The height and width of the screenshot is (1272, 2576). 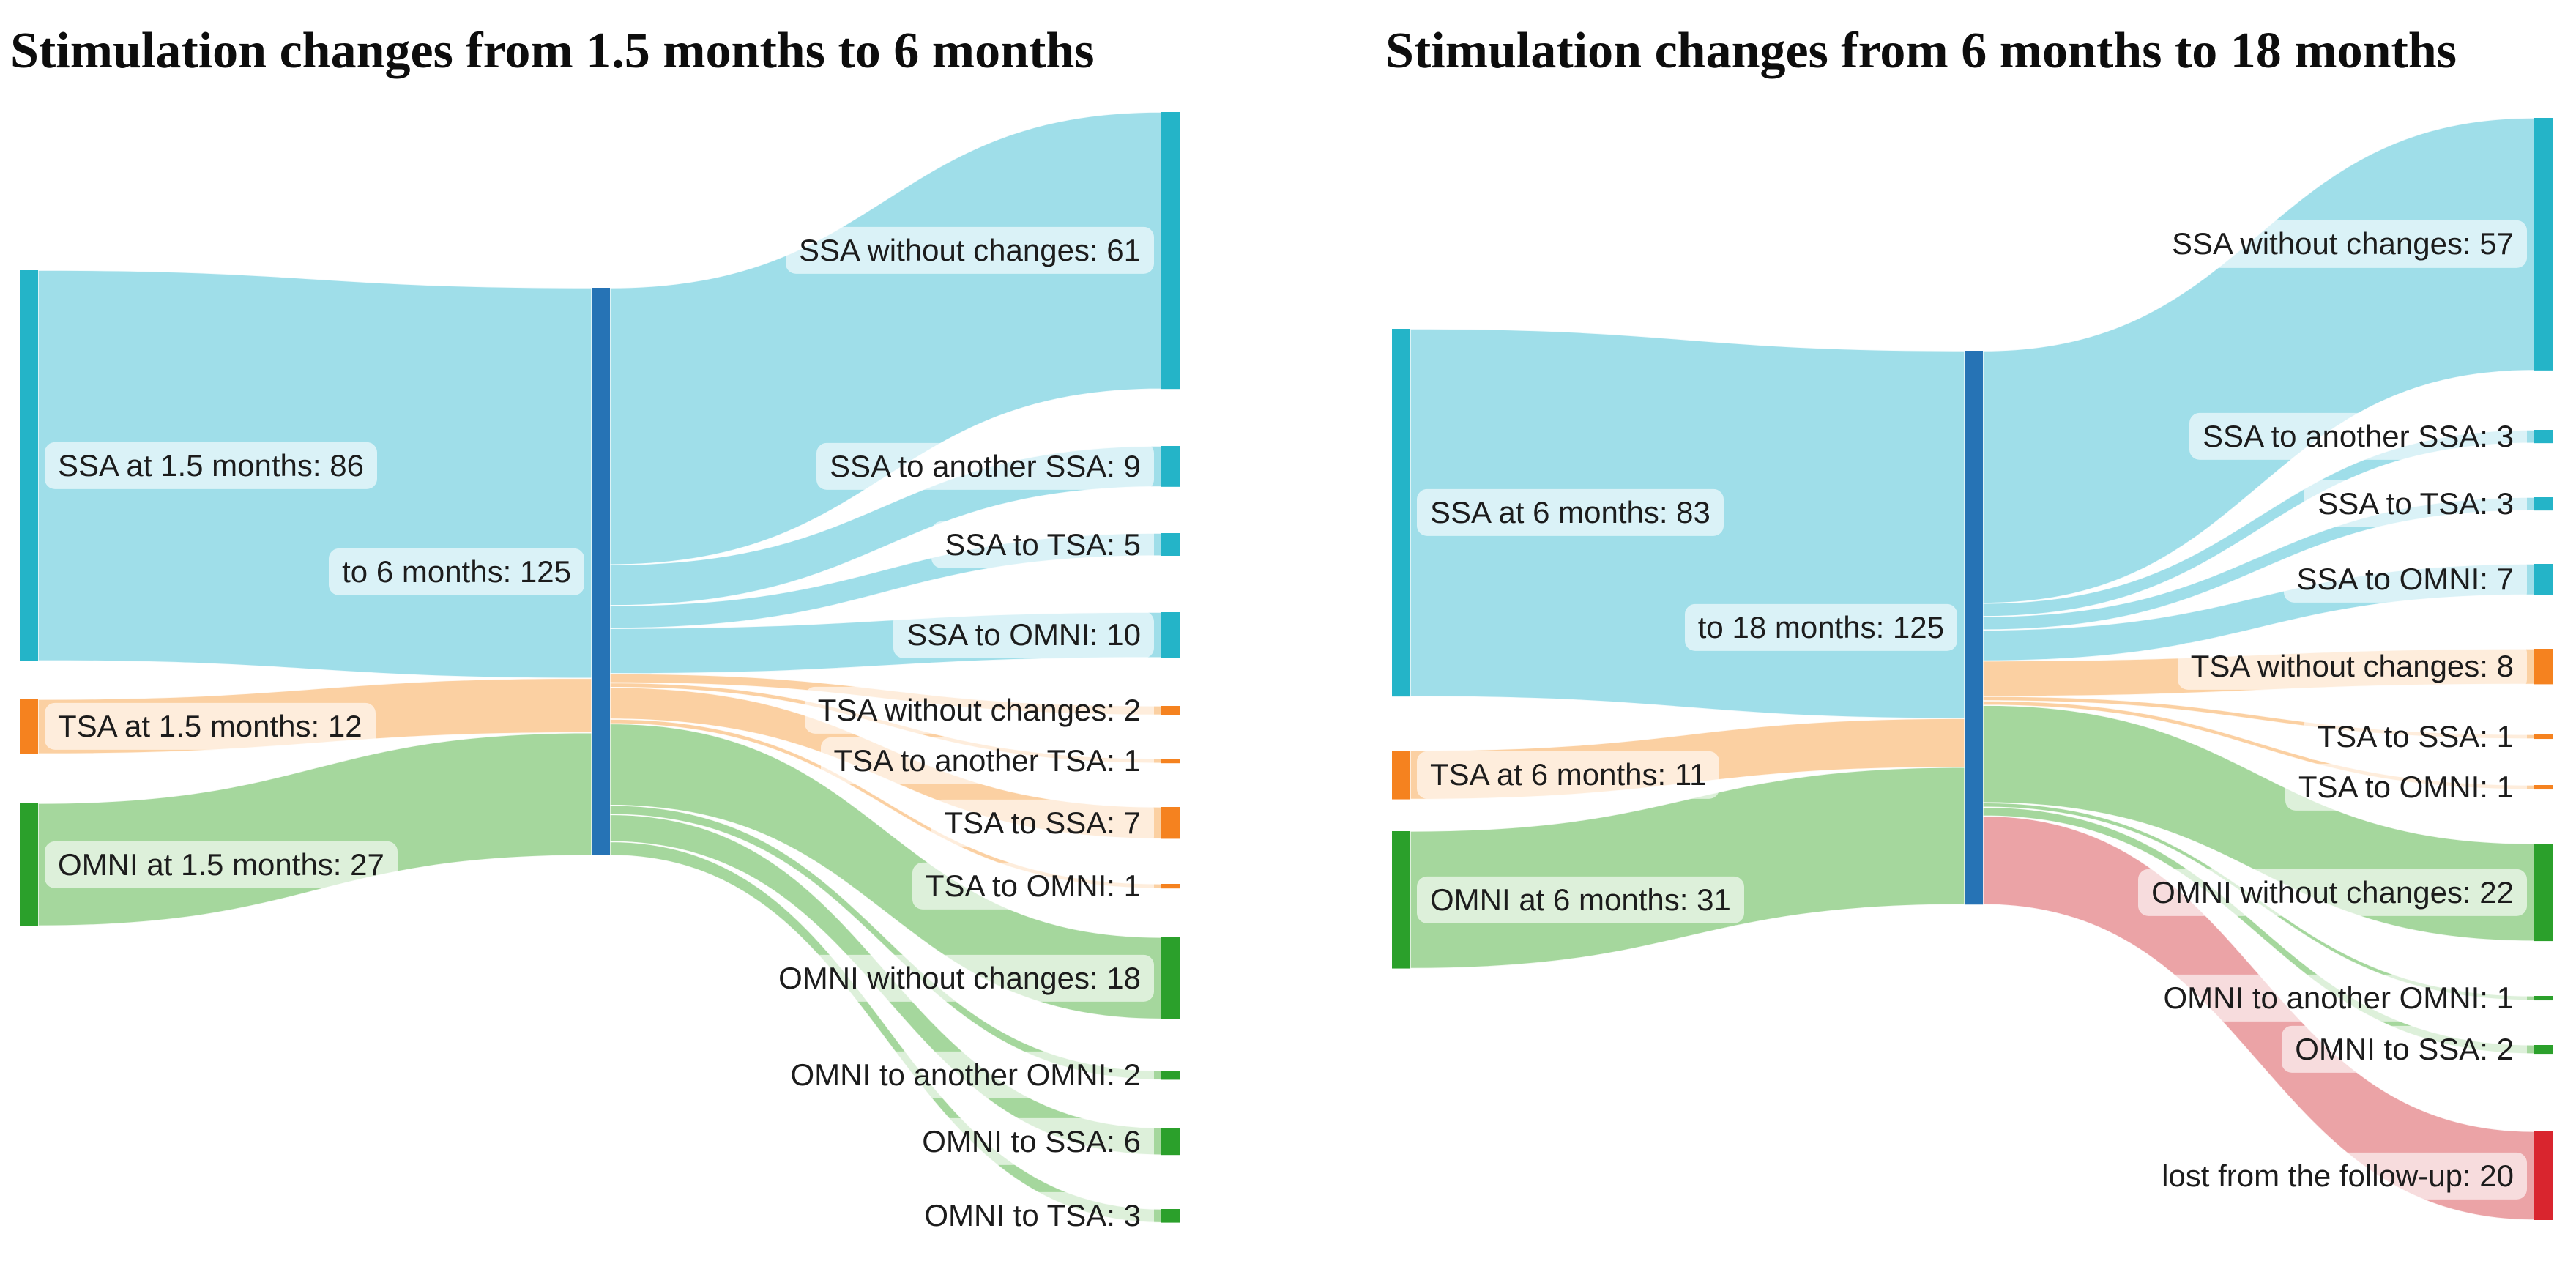 I want to click on node-label: OMNI at 1.5 months: 27, so click(x=221, y=864).